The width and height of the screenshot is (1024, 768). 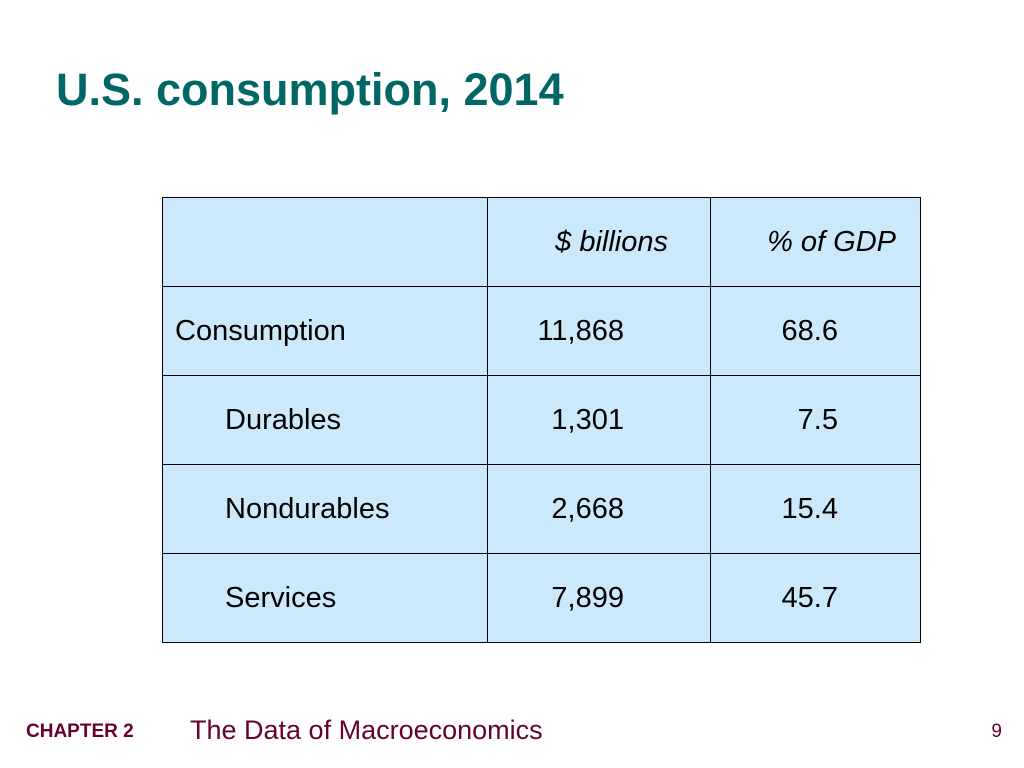 What do you see at coordinates (599, 420) in the screenshot?
I see `cell-billions: 1,301` at bounding box center [599, 420].